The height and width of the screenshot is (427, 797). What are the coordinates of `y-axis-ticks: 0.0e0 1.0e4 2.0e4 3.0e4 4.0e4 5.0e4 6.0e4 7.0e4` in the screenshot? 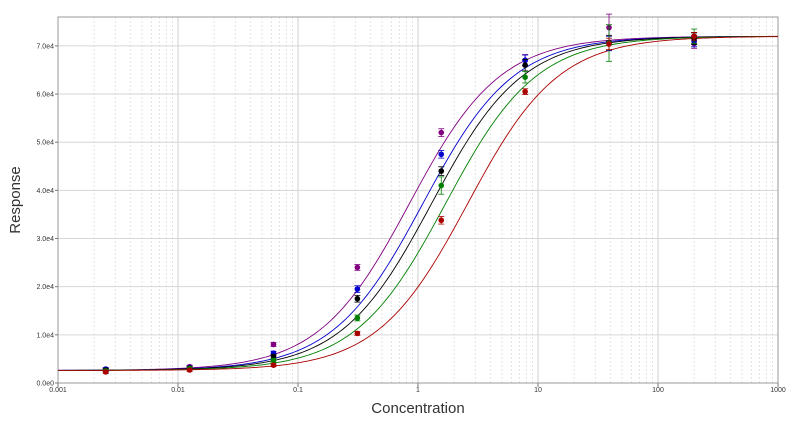 It's located at (47, 215).